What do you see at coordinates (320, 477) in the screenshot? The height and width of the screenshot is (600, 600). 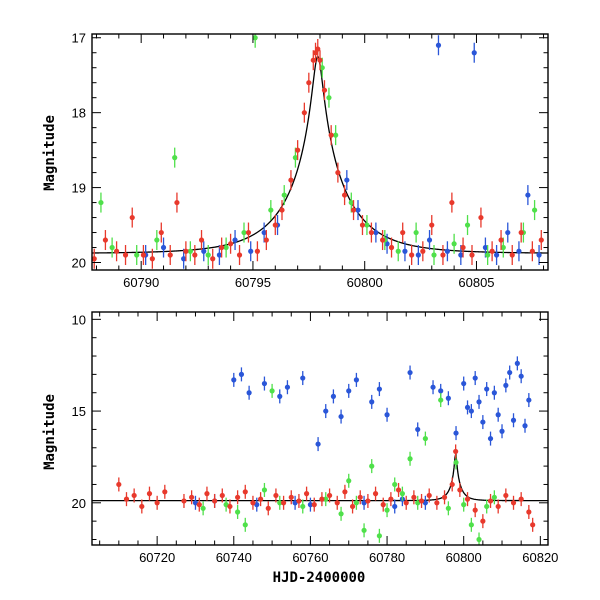 I see `microlensing-model-curve` at bounding box center [320, 477].